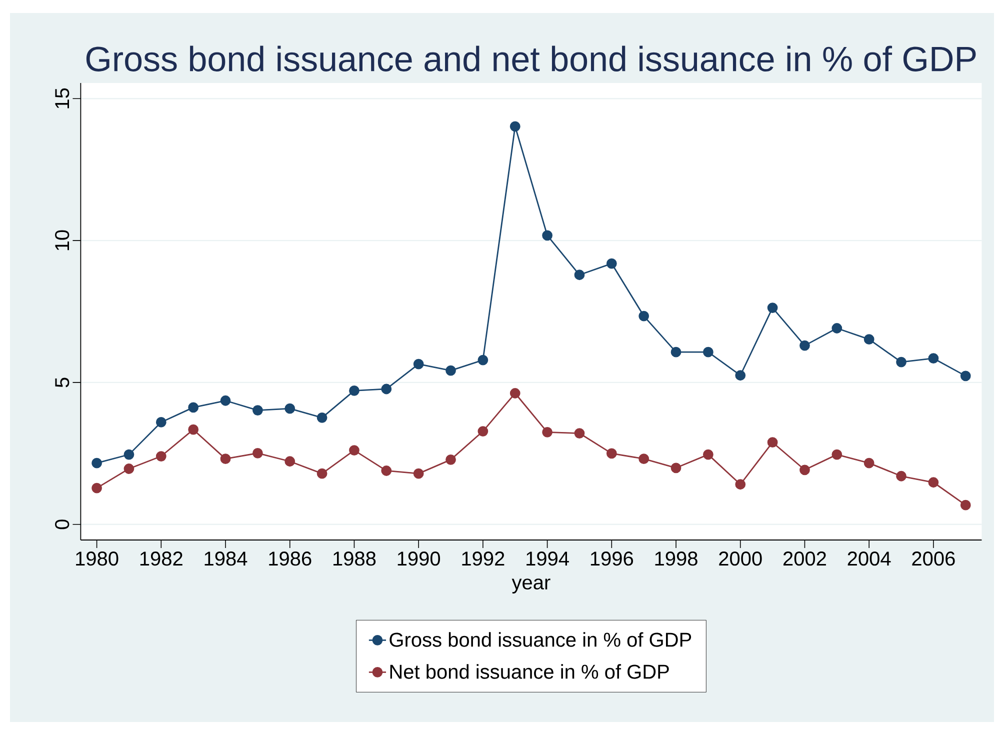  What do you see at coordinates (804, 559) in the screenshot?
I see `x-tick-label: 2002` at bounding box center [804, 559].